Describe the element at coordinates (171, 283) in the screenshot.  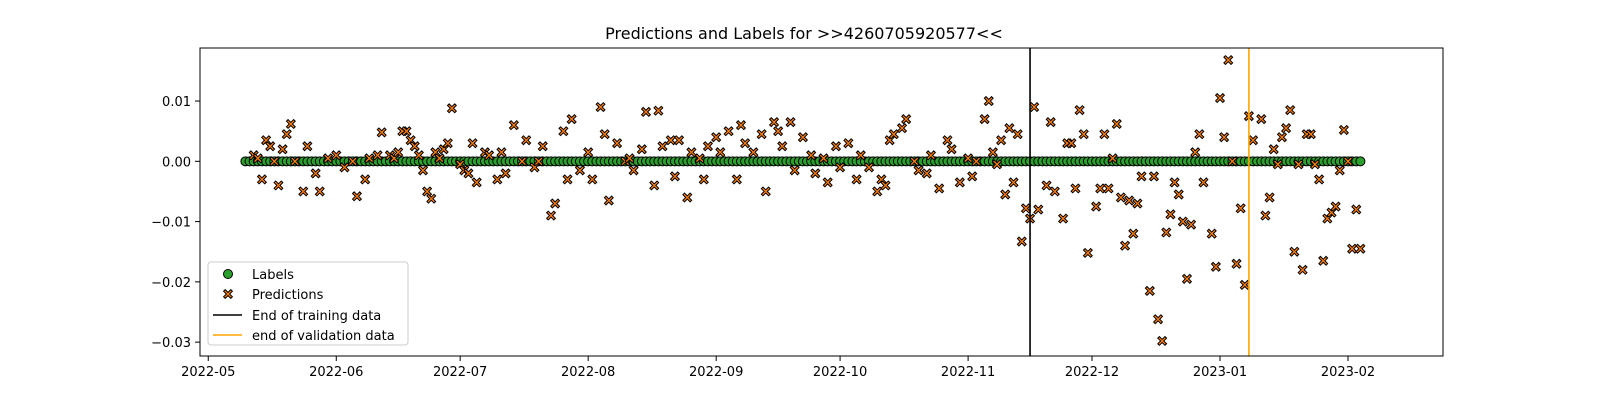
I see `y-tick-label: −0.02` at that location.